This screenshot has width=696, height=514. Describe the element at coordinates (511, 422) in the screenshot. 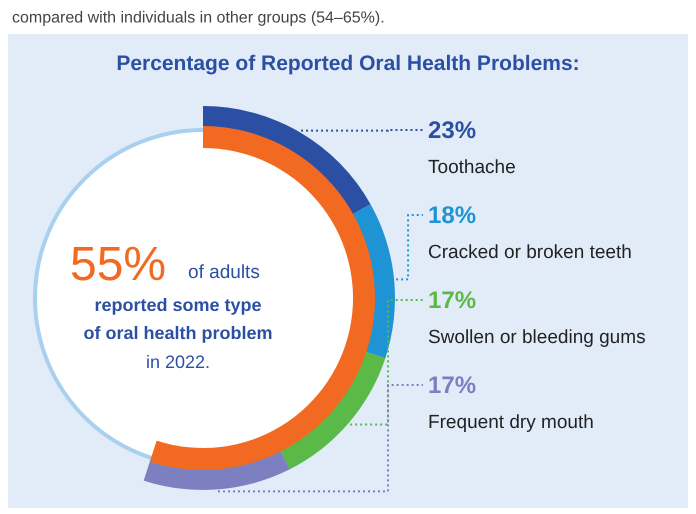

I see `category-label: Frequent dry mouth` at that location.